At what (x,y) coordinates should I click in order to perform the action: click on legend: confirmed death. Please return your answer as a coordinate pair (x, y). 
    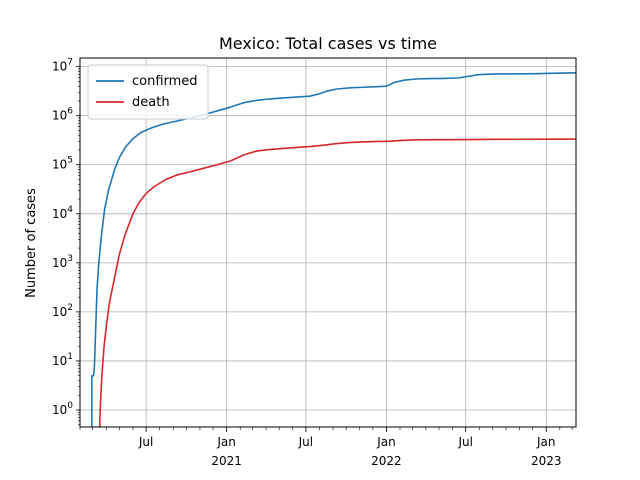
    Looking at the image, I should click on (148, 92).